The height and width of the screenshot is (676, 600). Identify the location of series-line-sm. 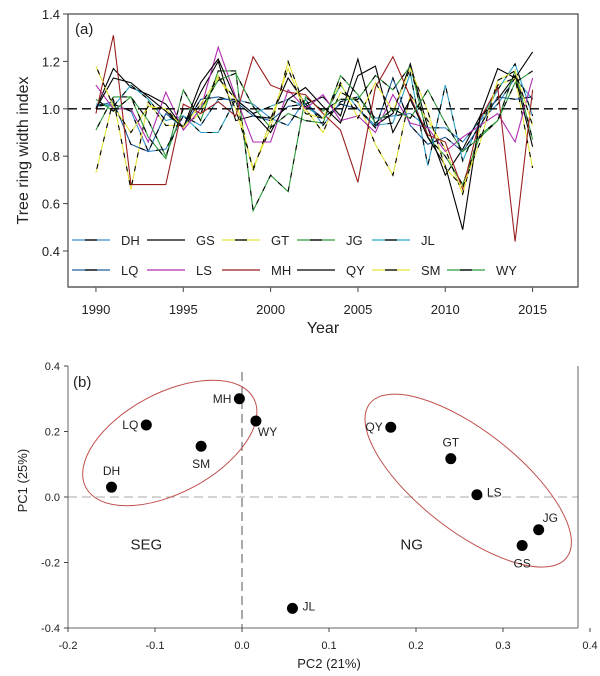
(314, 127).